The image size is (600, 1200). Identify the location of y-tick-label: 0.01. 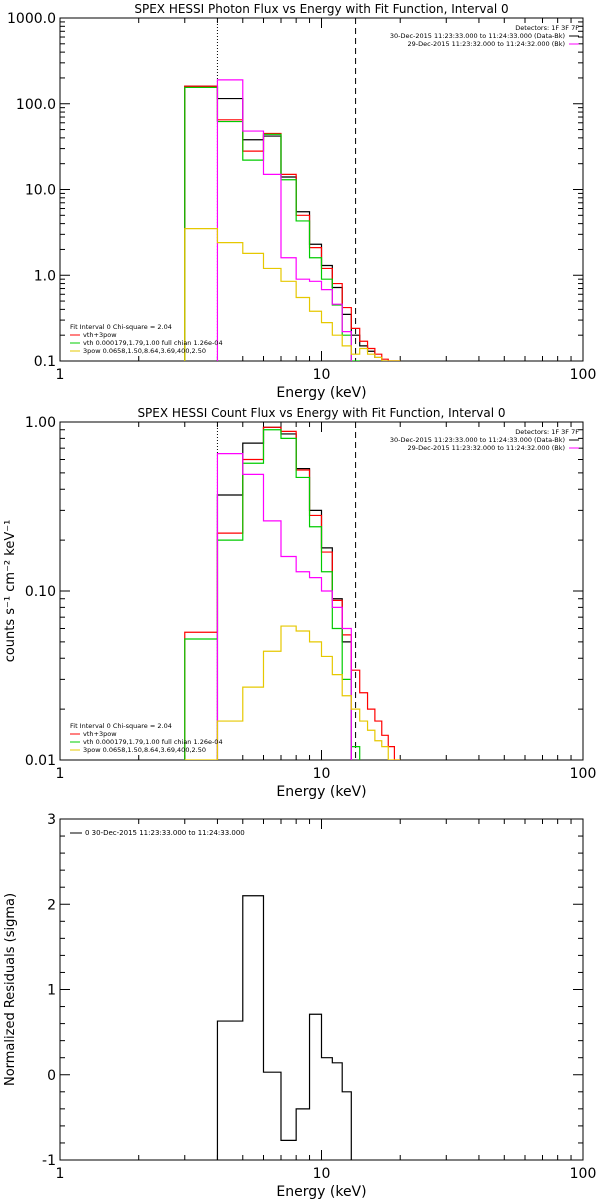
(40, 761).